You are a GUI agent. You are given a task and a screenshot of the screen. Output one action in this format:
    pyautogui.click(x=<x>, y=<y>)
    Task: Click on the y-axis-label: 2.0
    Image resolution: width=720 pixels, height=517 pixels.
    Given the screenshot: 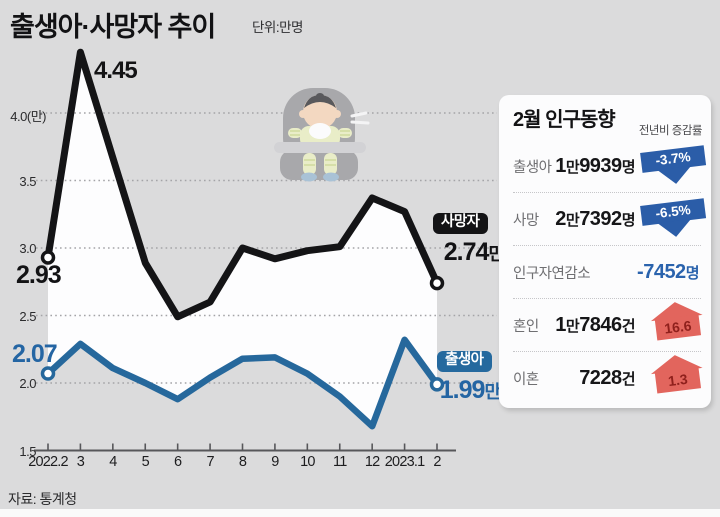 What is the action you would take?
    pyautogui.click(x=27, y=383)
    